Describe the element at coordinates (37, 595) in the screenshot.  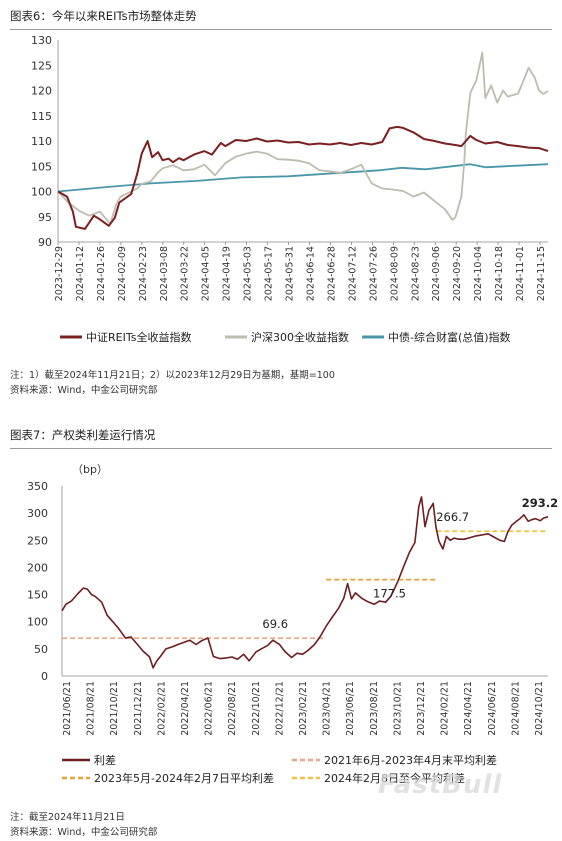
I see `y-tick-label: 150` at that location.